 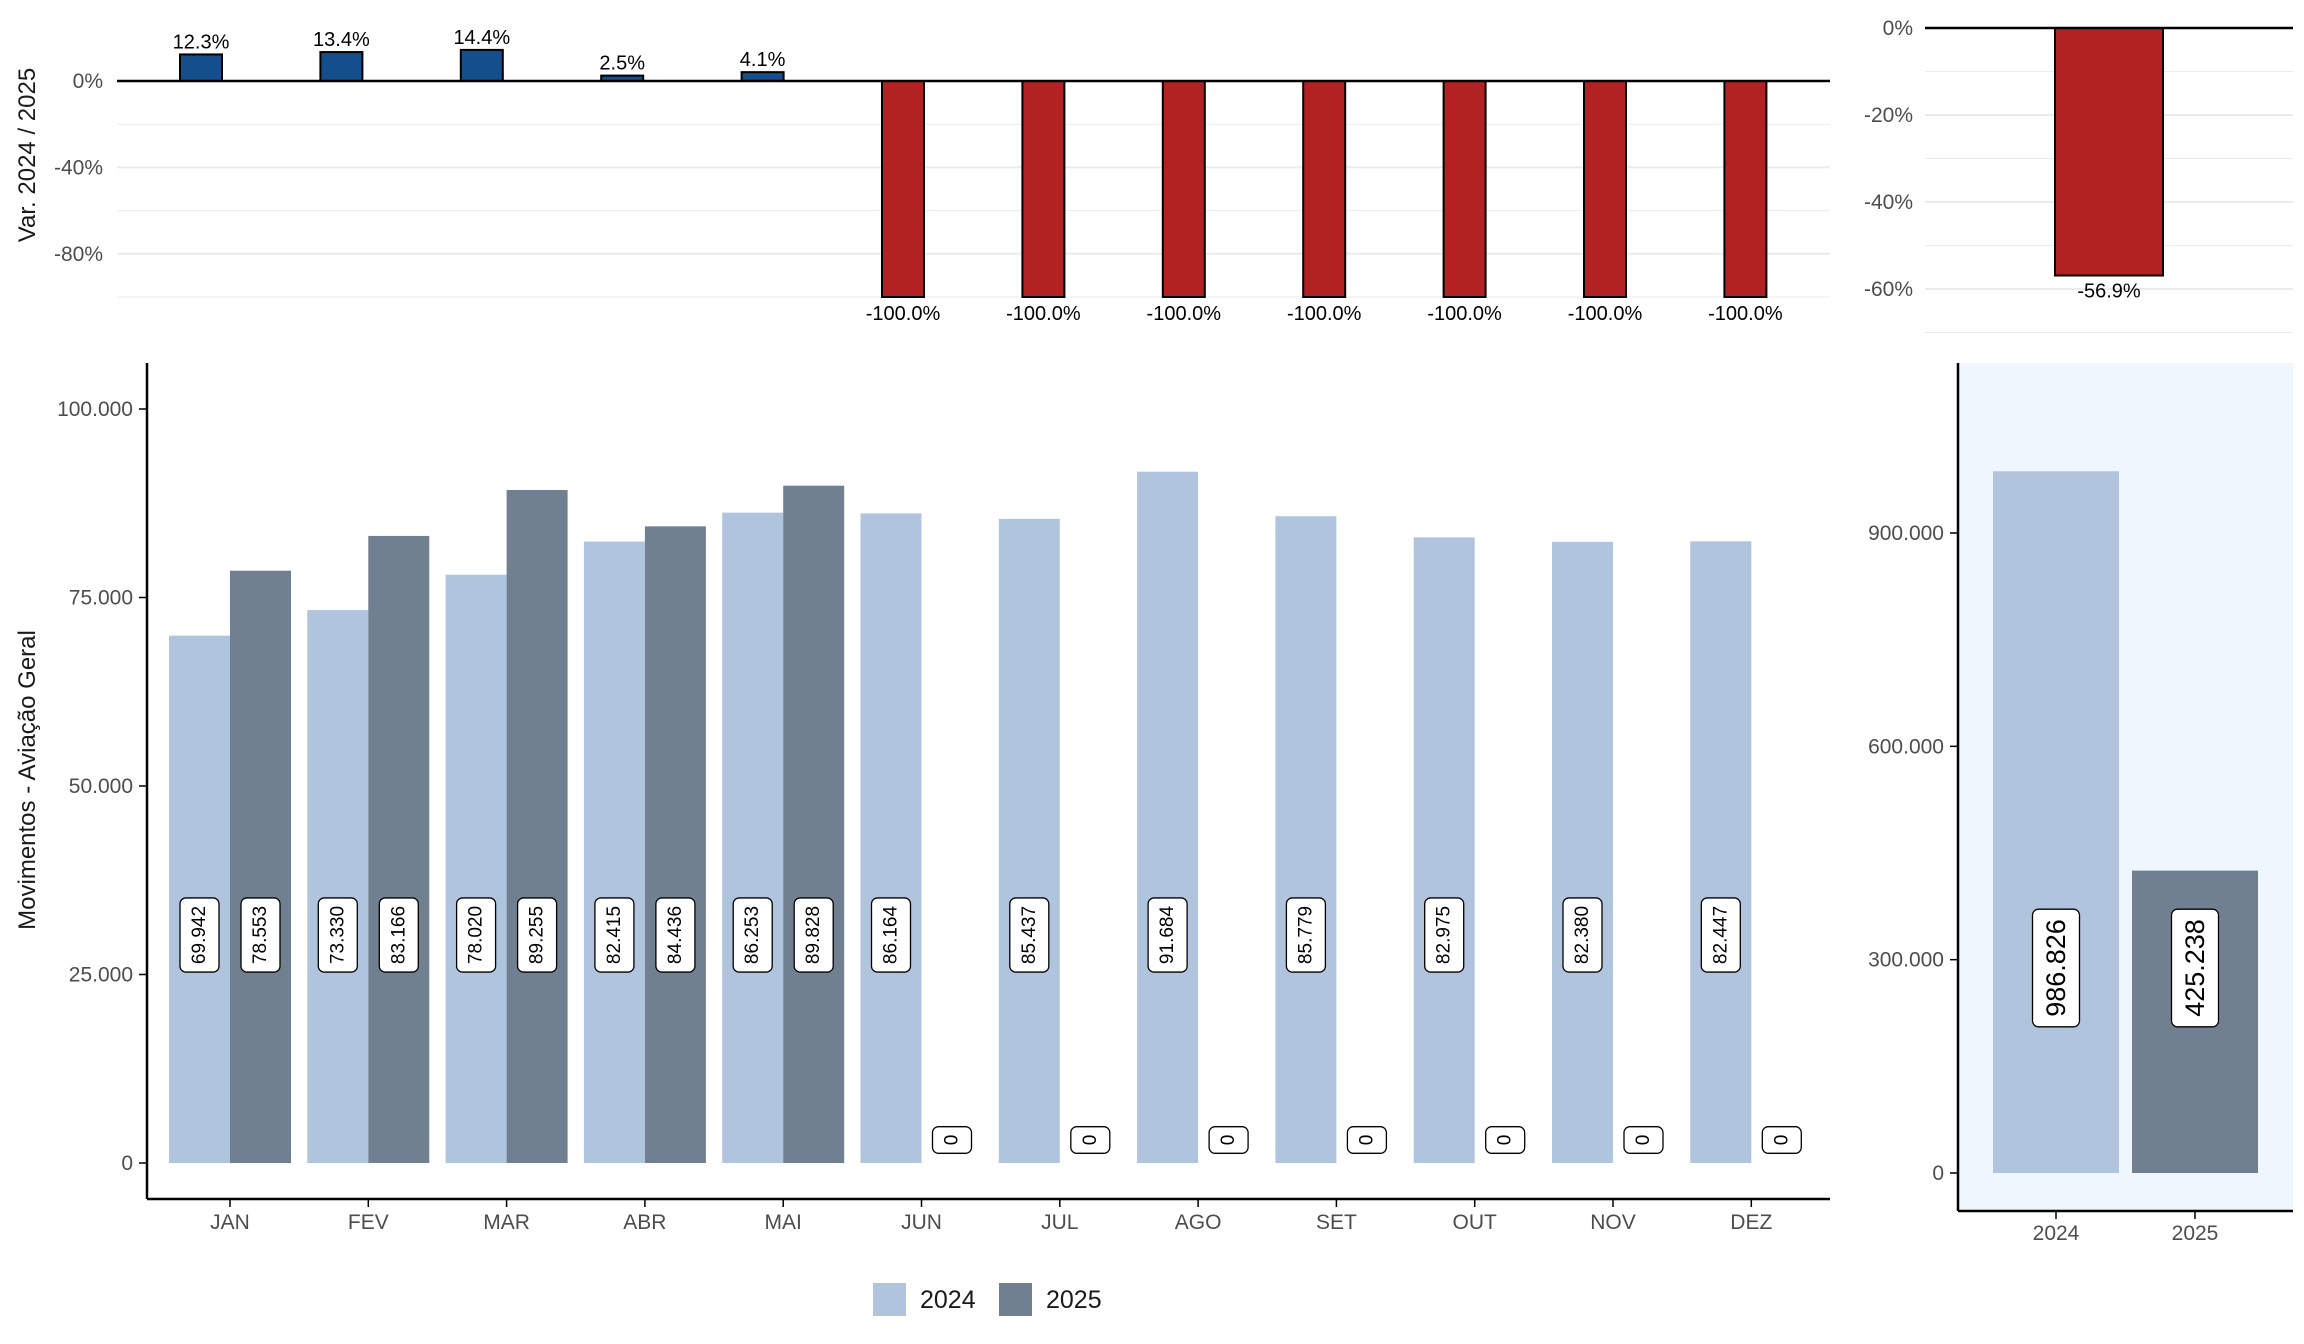 I want to click on value-label-text: 89.828, so click(x=813, y=935).